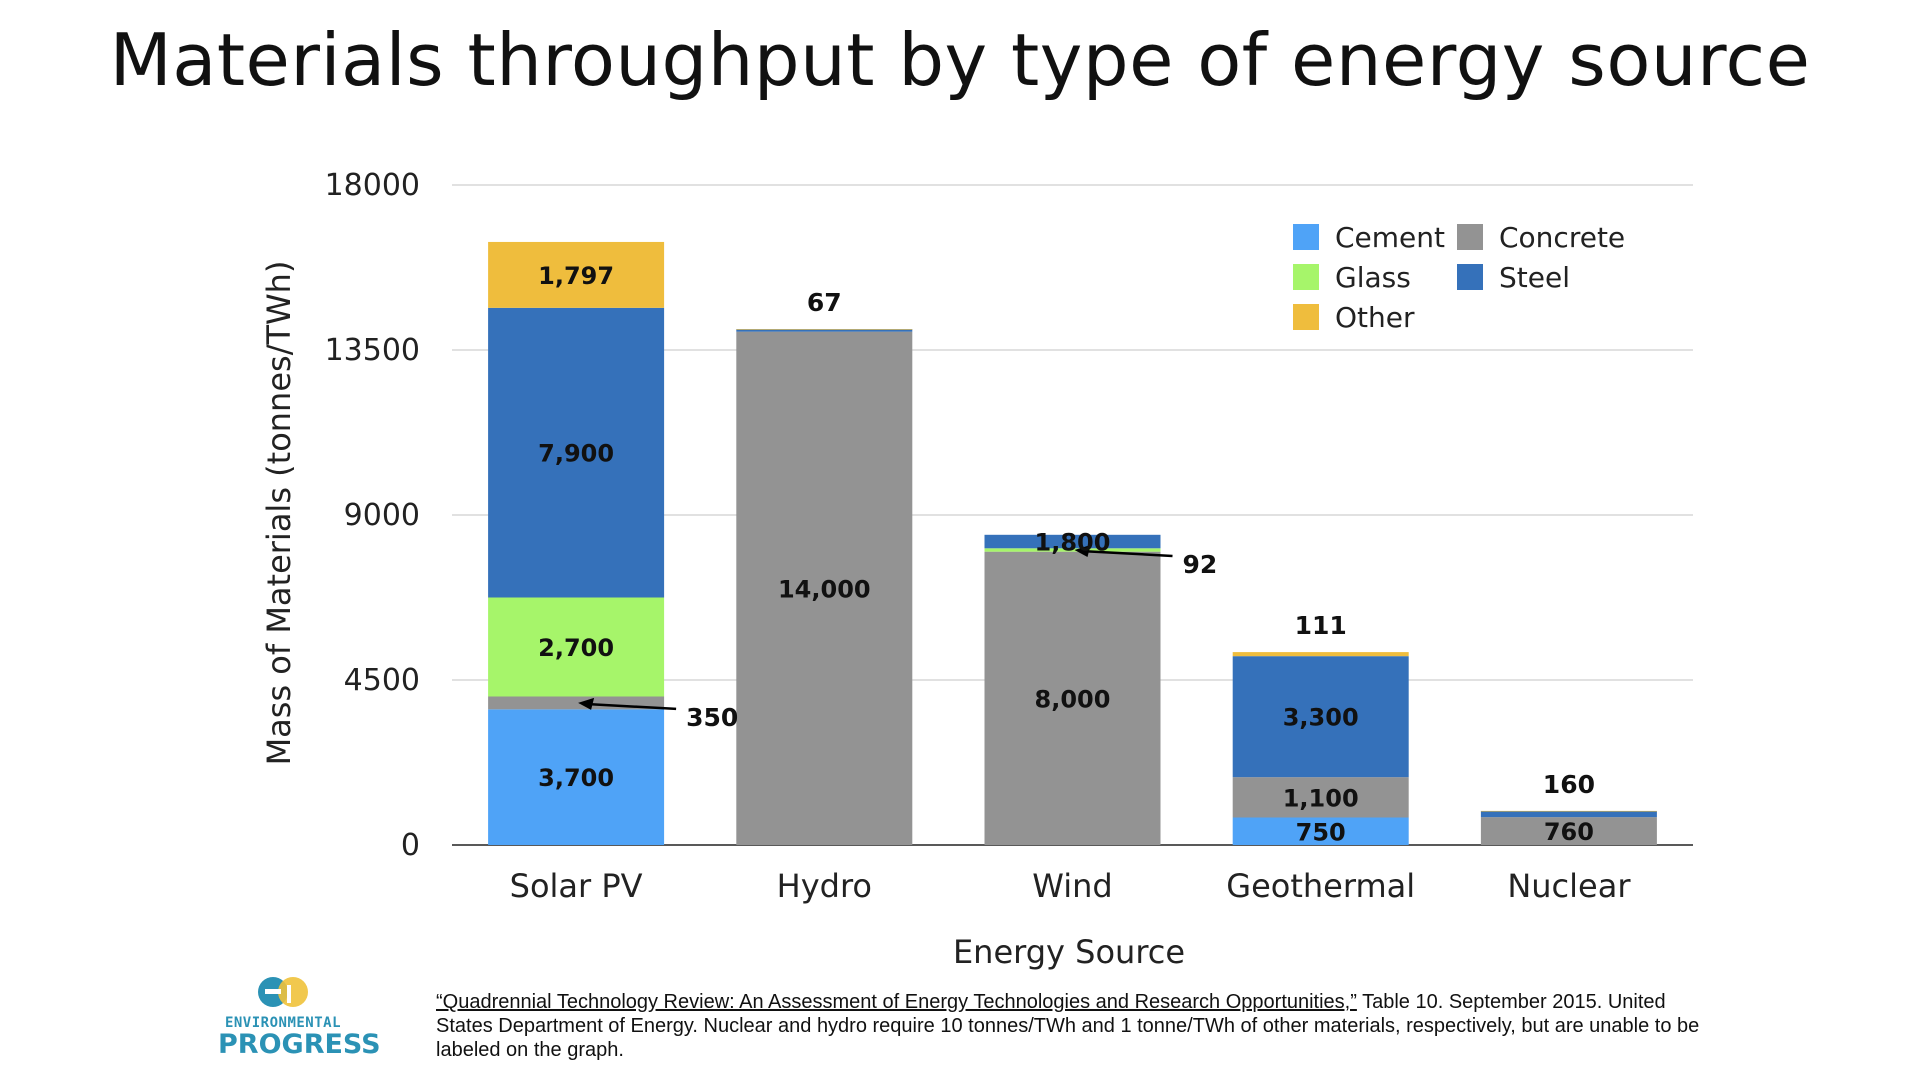  I want to click on bar-steel-hydro, so click(824, 330).